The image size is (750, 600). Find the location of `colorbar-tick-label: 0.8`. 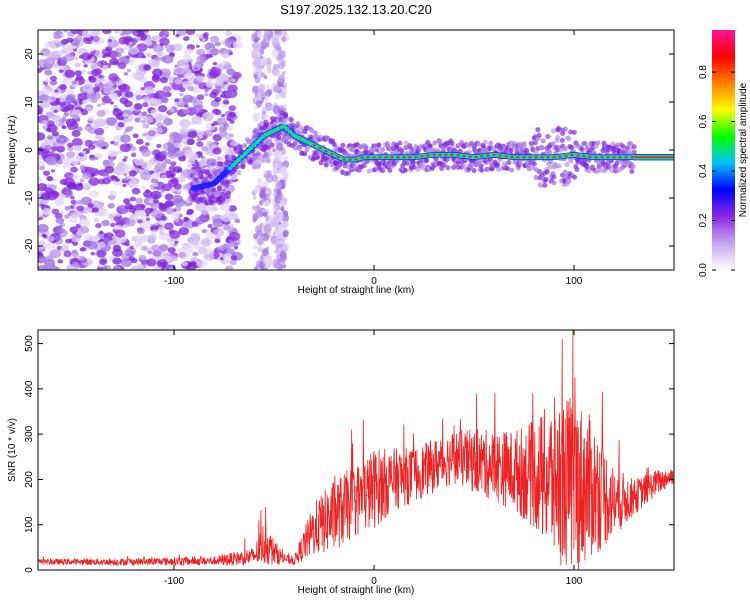

colorbar-tick-label: 0.8 is located at coordinates (703, 72).